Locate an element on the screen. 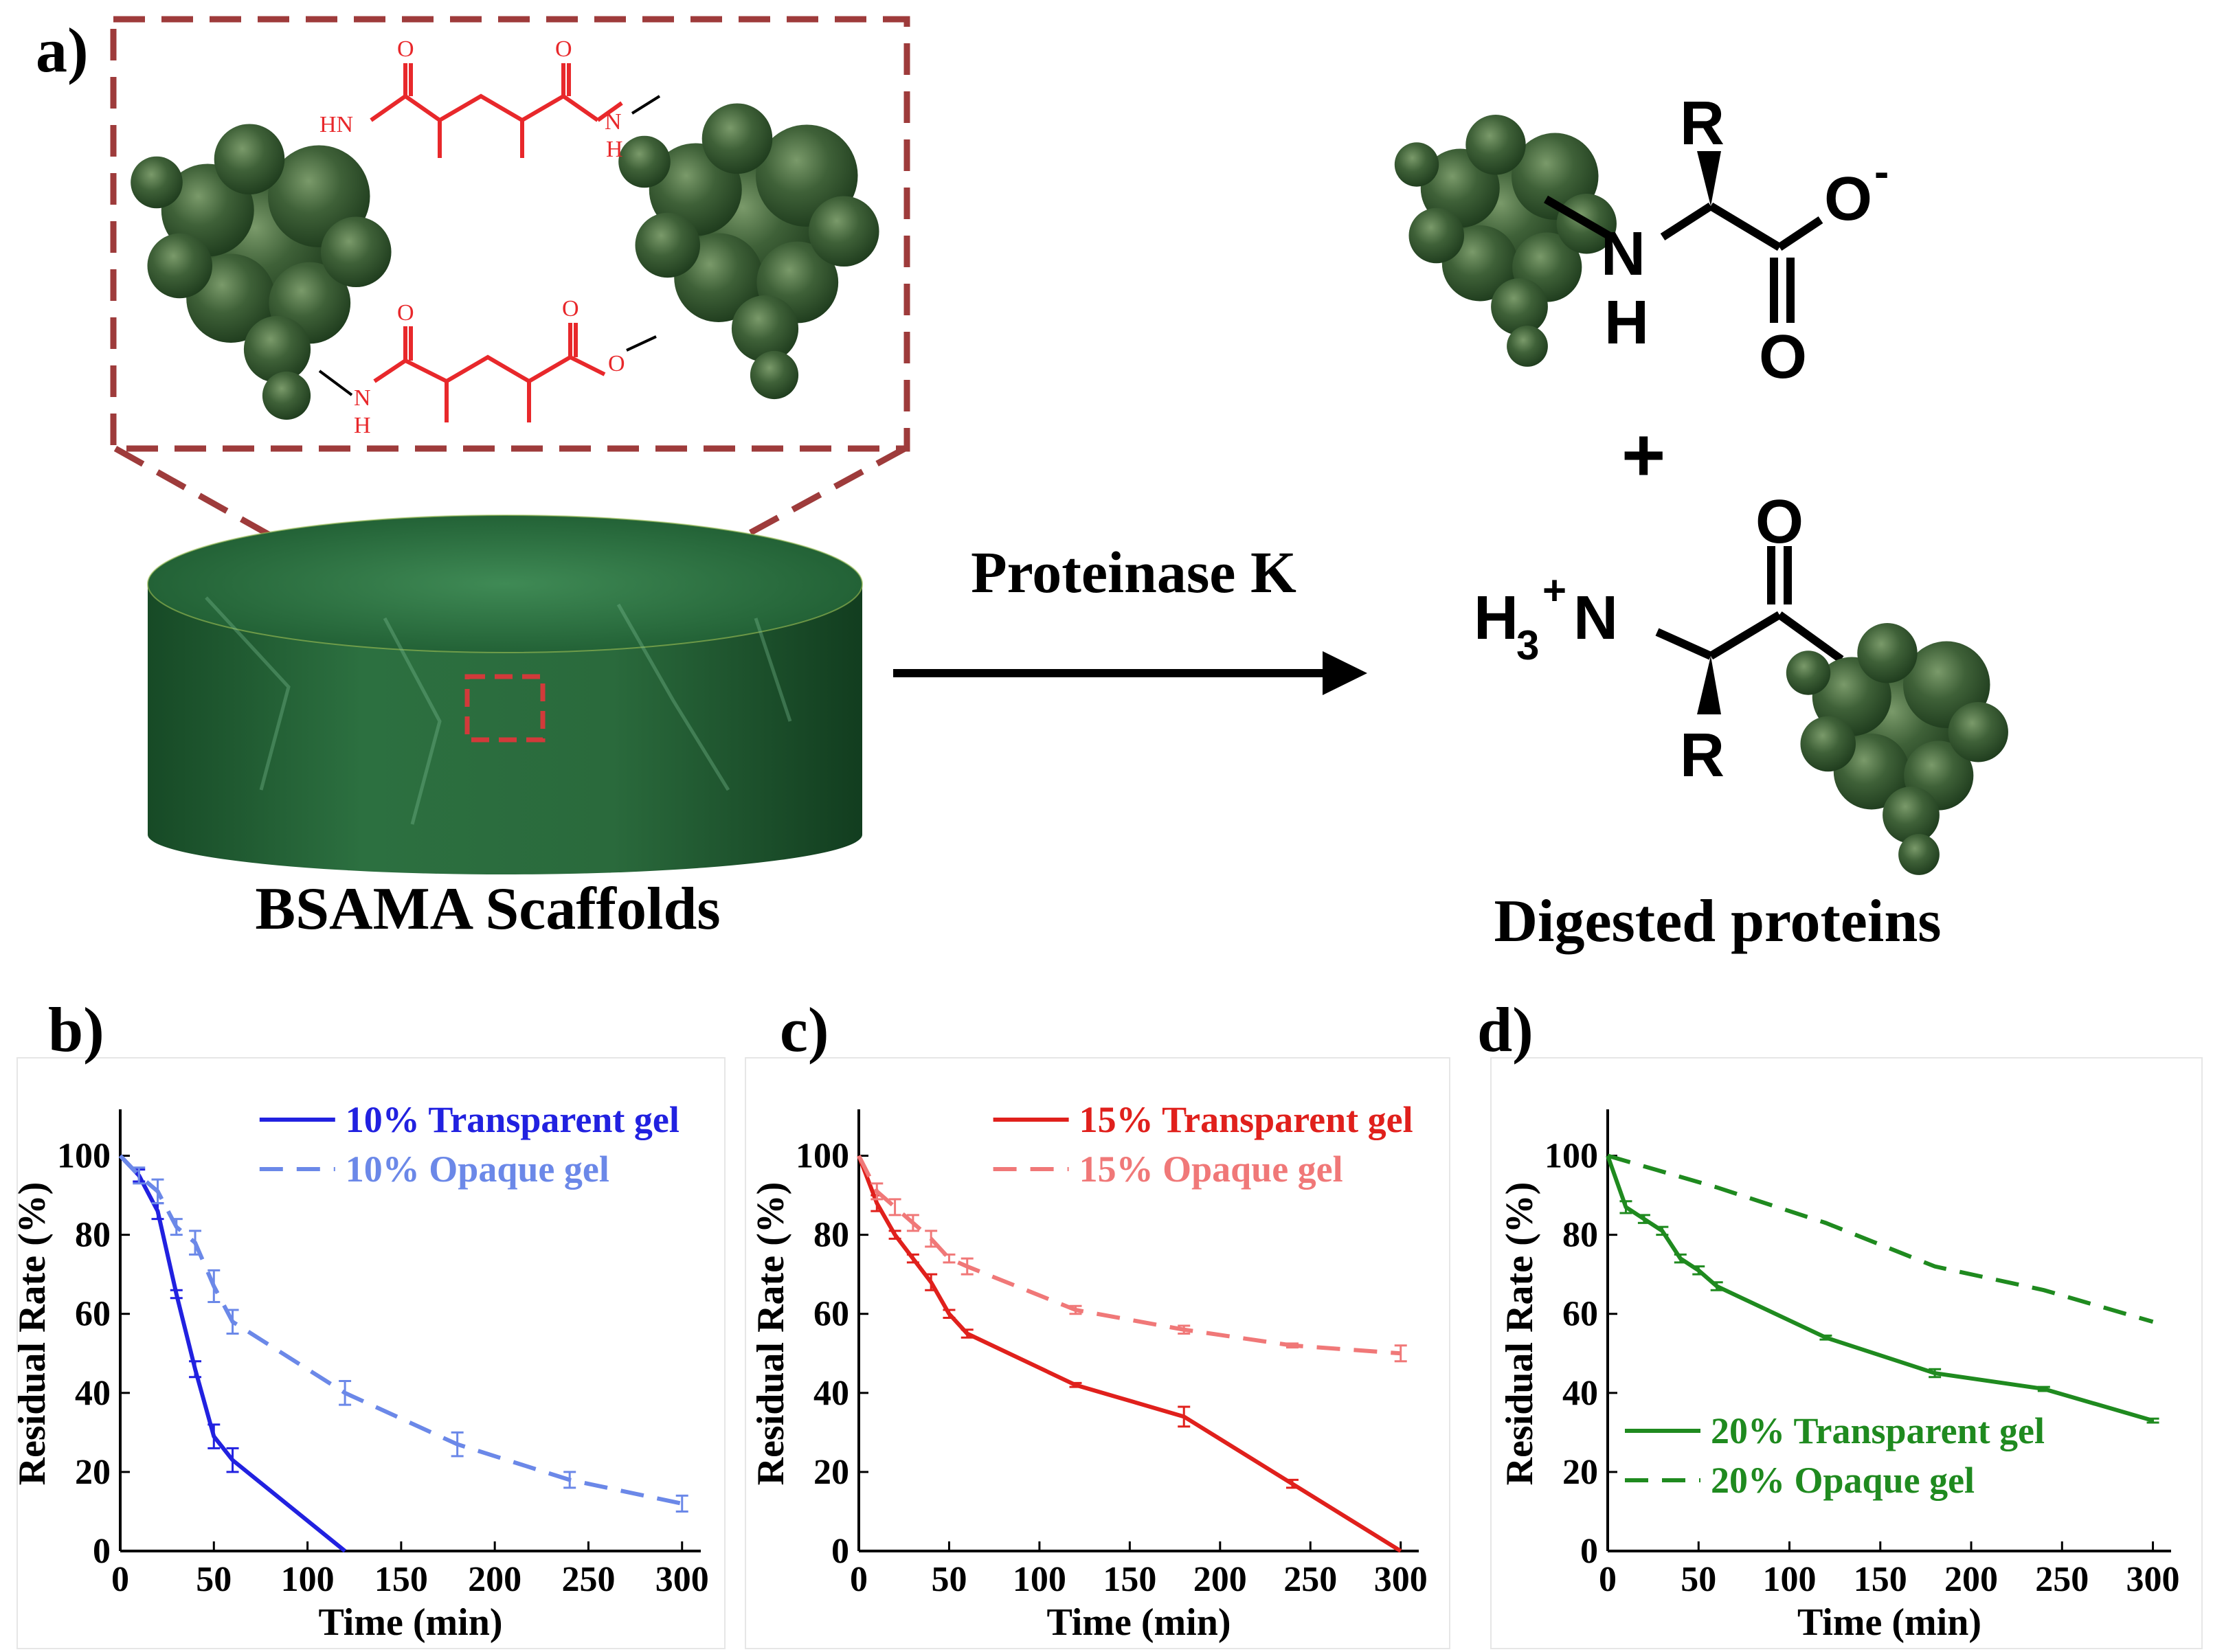  crosslink-atom-labels: O O HN N H O O N H O is located at coordinates (472, 237).